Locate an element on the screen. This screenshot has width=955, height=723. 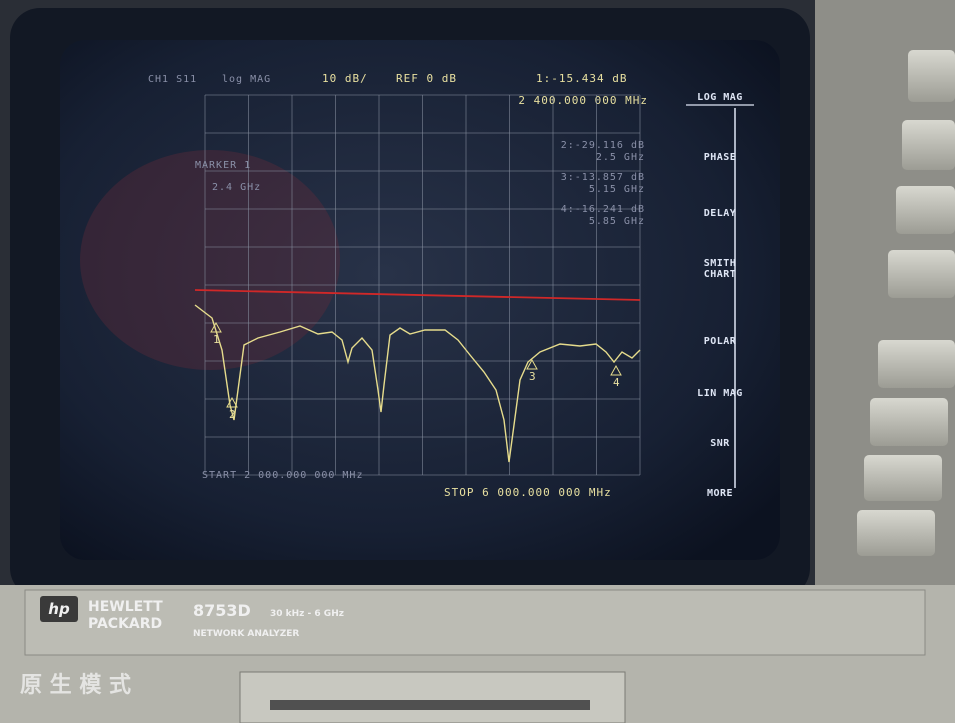
reference-line is located at coordinates (417, 295).